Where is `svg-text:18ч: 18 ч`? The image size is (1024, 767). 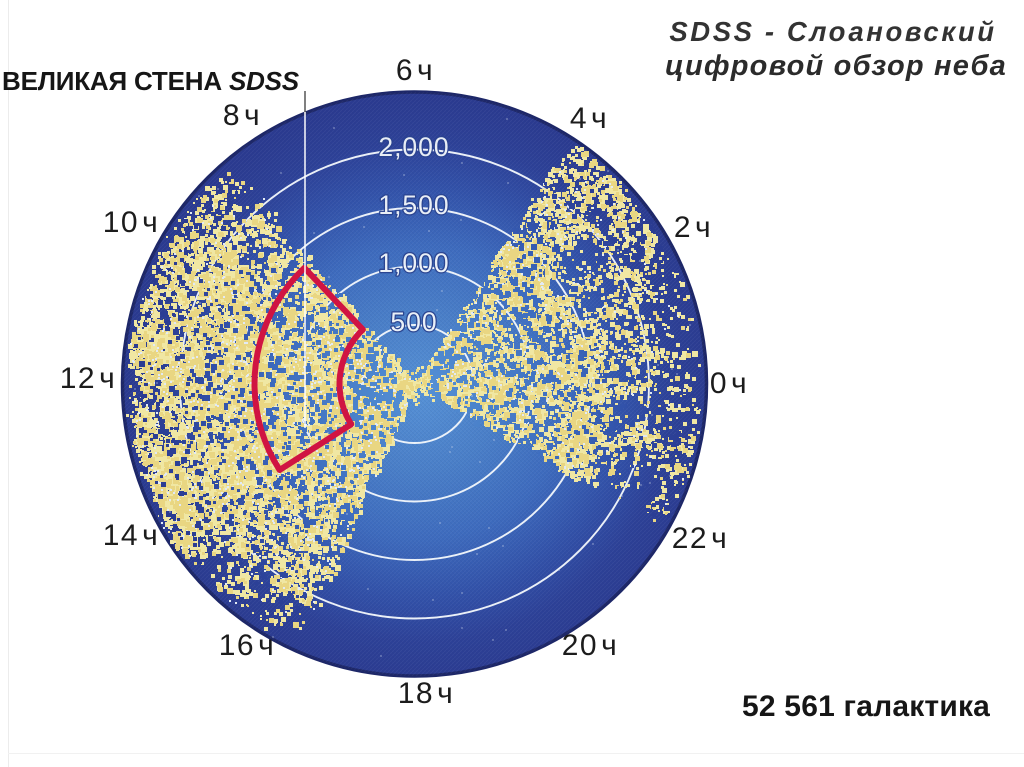 svg-text:18ч: 18 ч is located at coordinates (426, 693).